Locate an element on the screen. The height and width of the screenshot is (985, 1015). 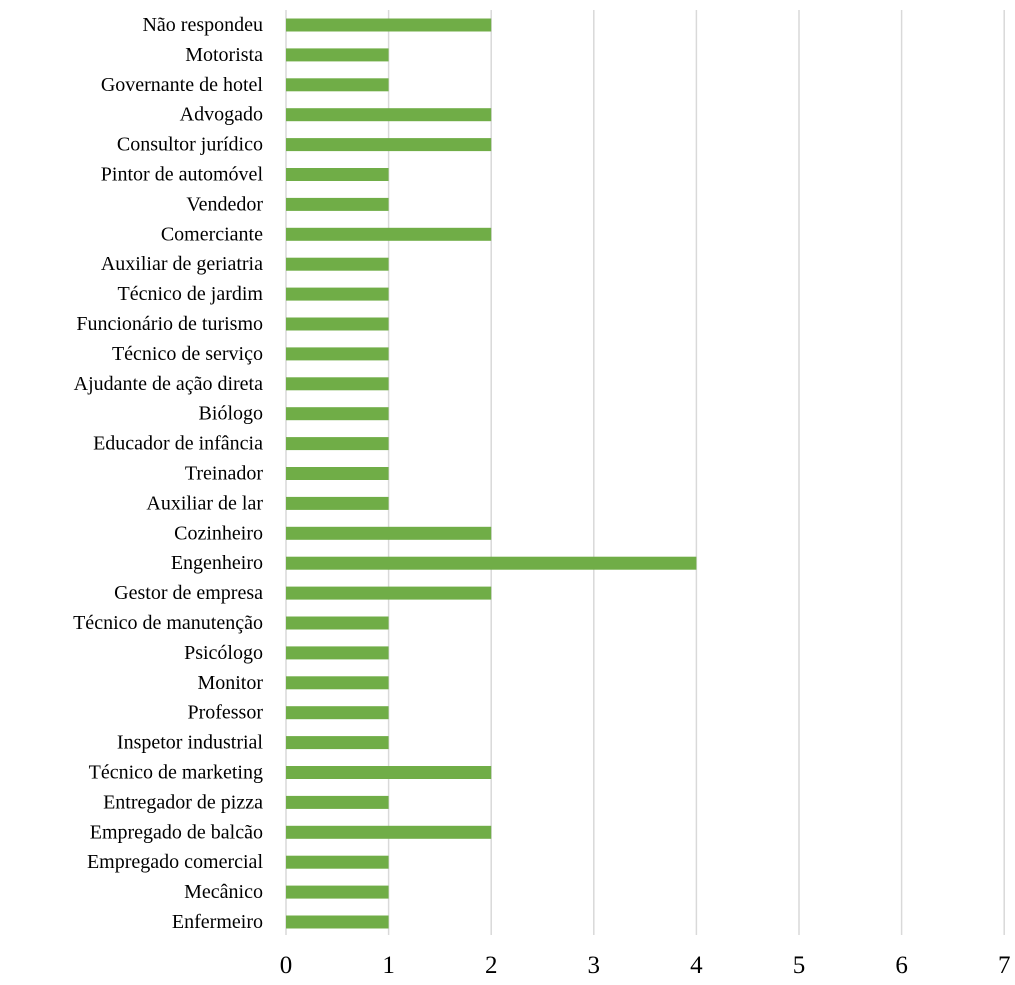
x-tick-label: 5 is located at coordinates (799, 965).